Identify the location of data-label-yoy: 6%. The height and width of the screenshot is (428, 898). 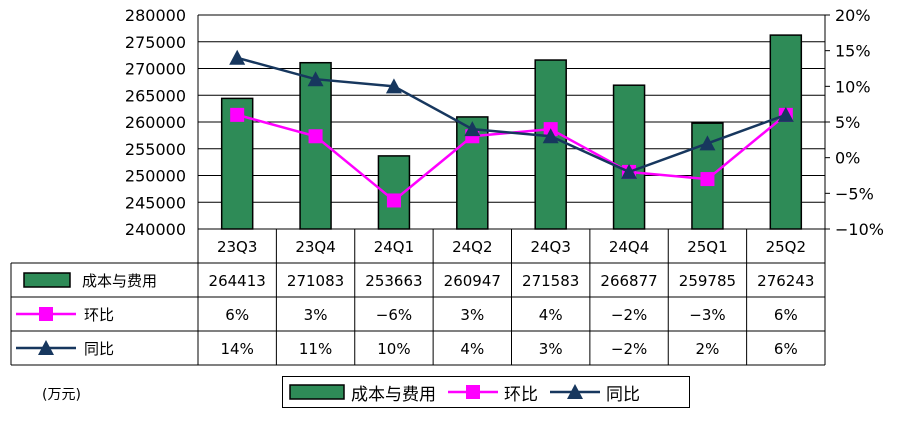
(786, 349).